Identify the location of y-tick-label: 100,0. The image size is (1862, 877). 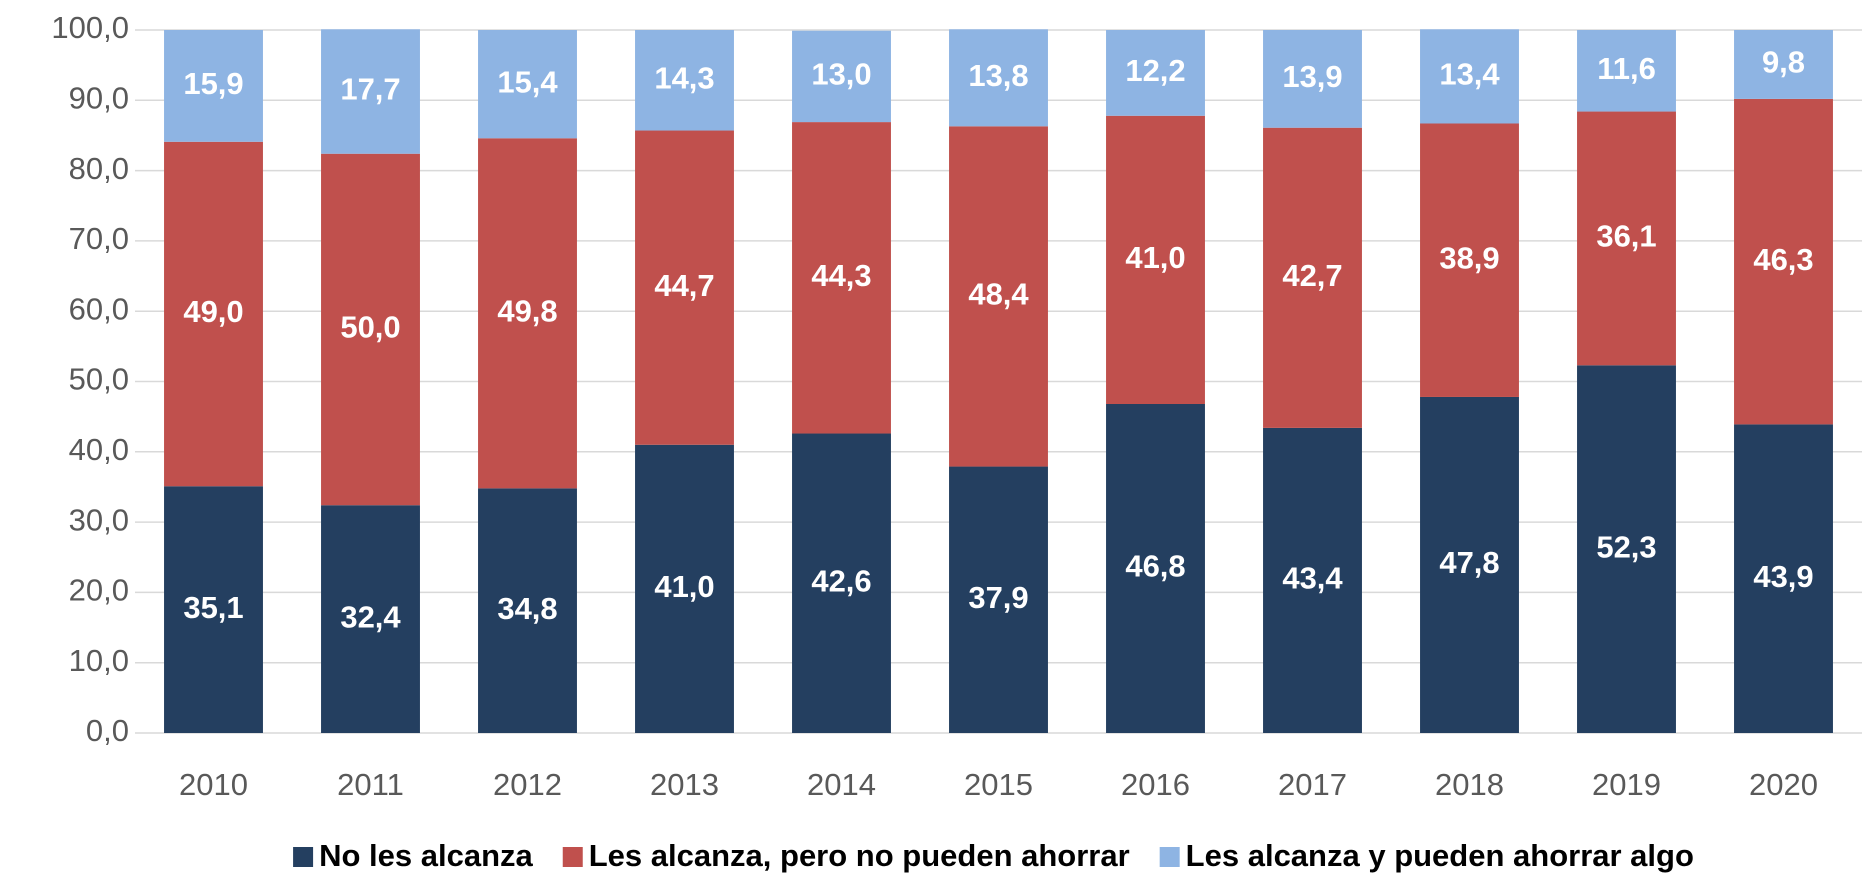
(90, 27).